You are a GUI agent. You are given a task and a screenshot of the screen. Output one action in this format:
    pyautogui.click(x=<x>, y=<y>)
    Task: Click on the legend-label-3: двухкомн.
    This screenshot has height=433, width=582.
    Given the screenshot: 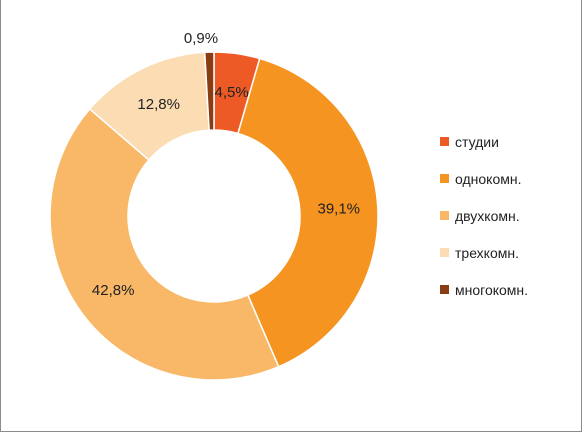 What is the action you would take?
    pyautogui.click(x=487, y=216)
    